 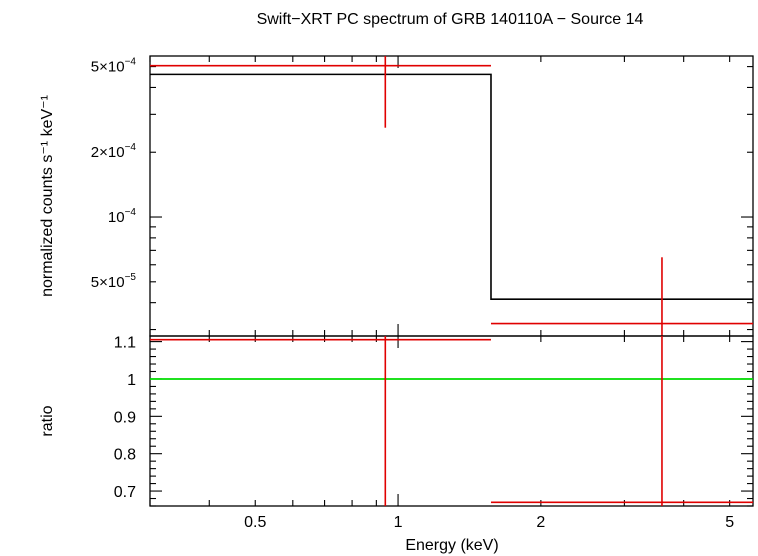 What do you see at coordinates (451, 545) in the screenshot?
I see `x-axis-label: Energy (keV)` at bounding box center [451, 545].